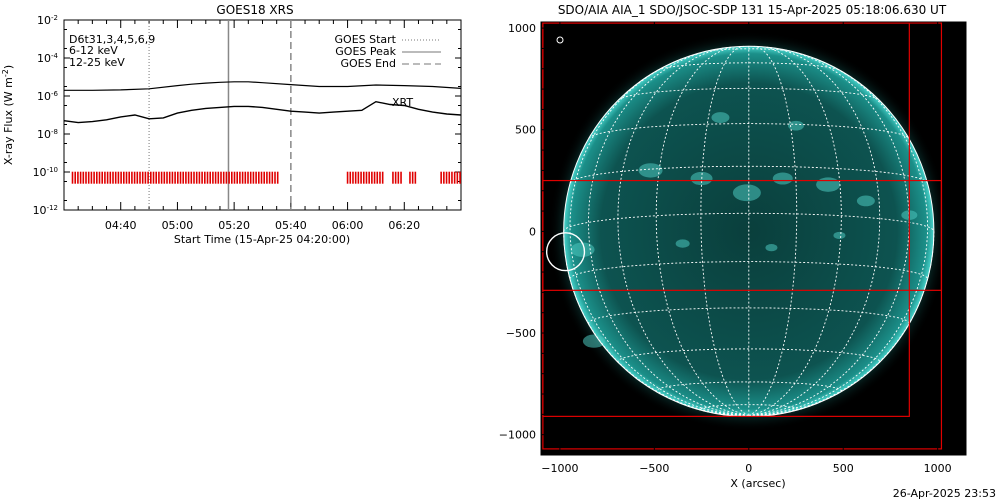 The height and width of the screenshot is (500, 1000). I want to click on aia-x-axis-label: X (arcsec), so click(757, 483).